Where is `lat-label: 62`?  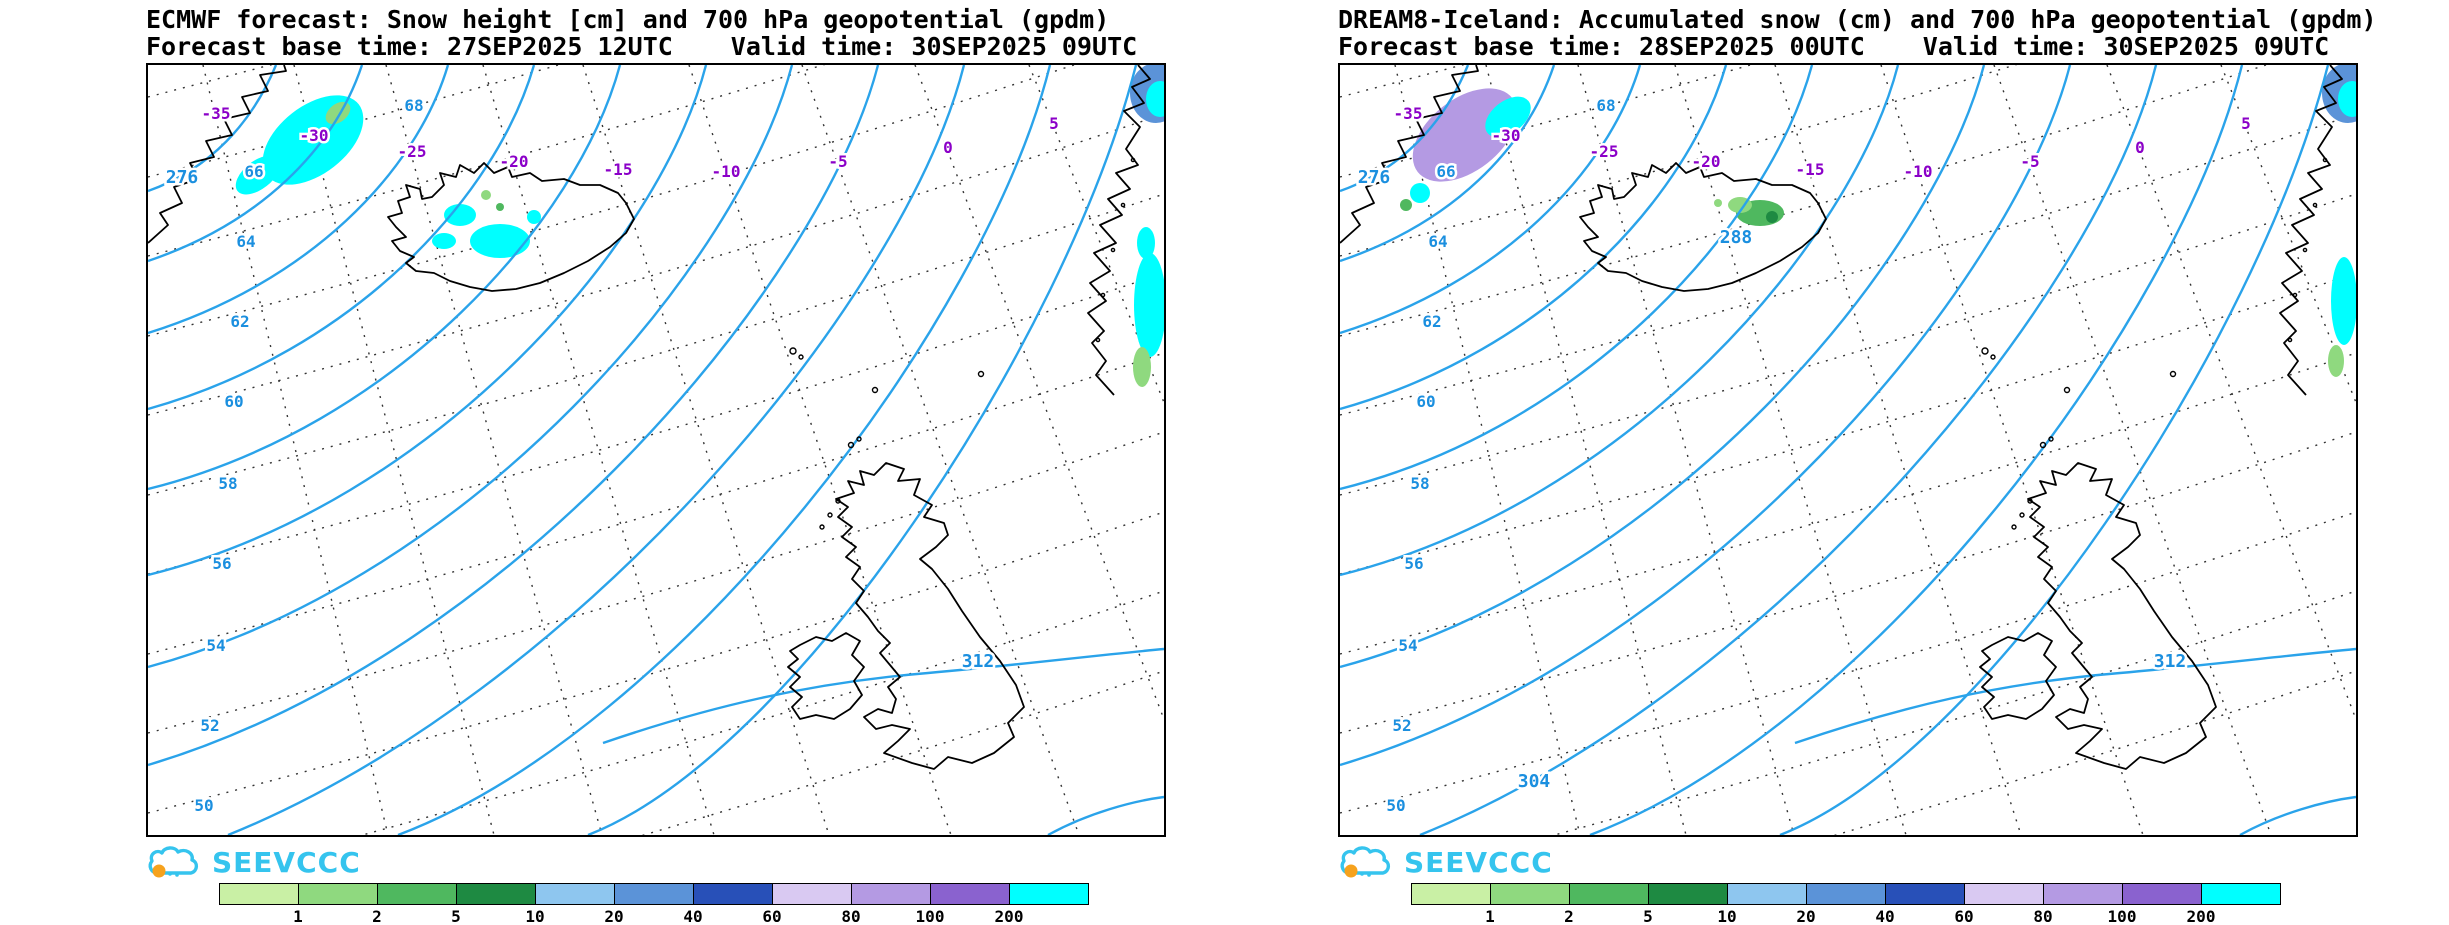
lat-label: 62 is located at coordinates (239, 321).